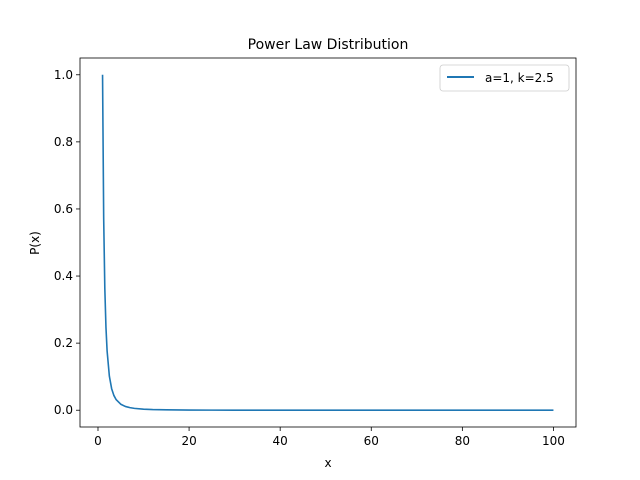  What do you see at coordinates (371, 441) in the screenshot?
I see `x-tick-label: 60` at bounding box center [371, 441].